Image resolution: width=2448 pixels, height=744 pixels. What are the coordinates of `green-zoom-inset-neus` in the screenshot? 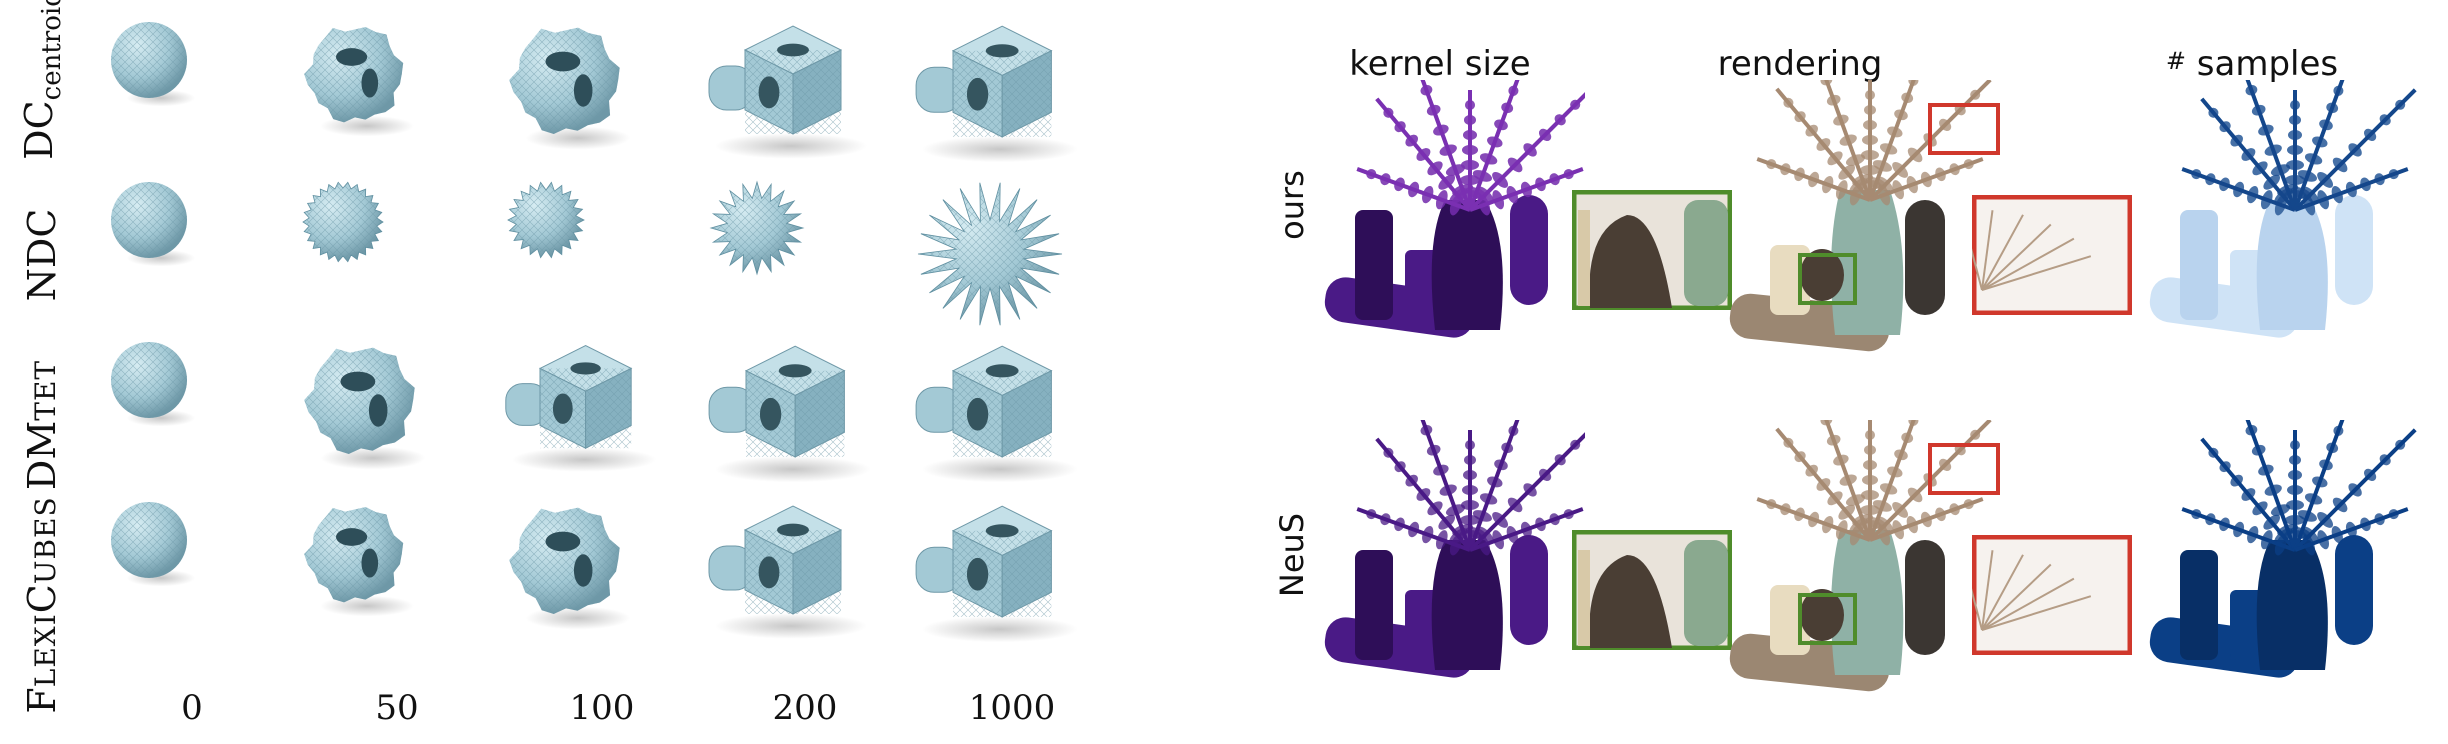 It's located at (1652, 591).